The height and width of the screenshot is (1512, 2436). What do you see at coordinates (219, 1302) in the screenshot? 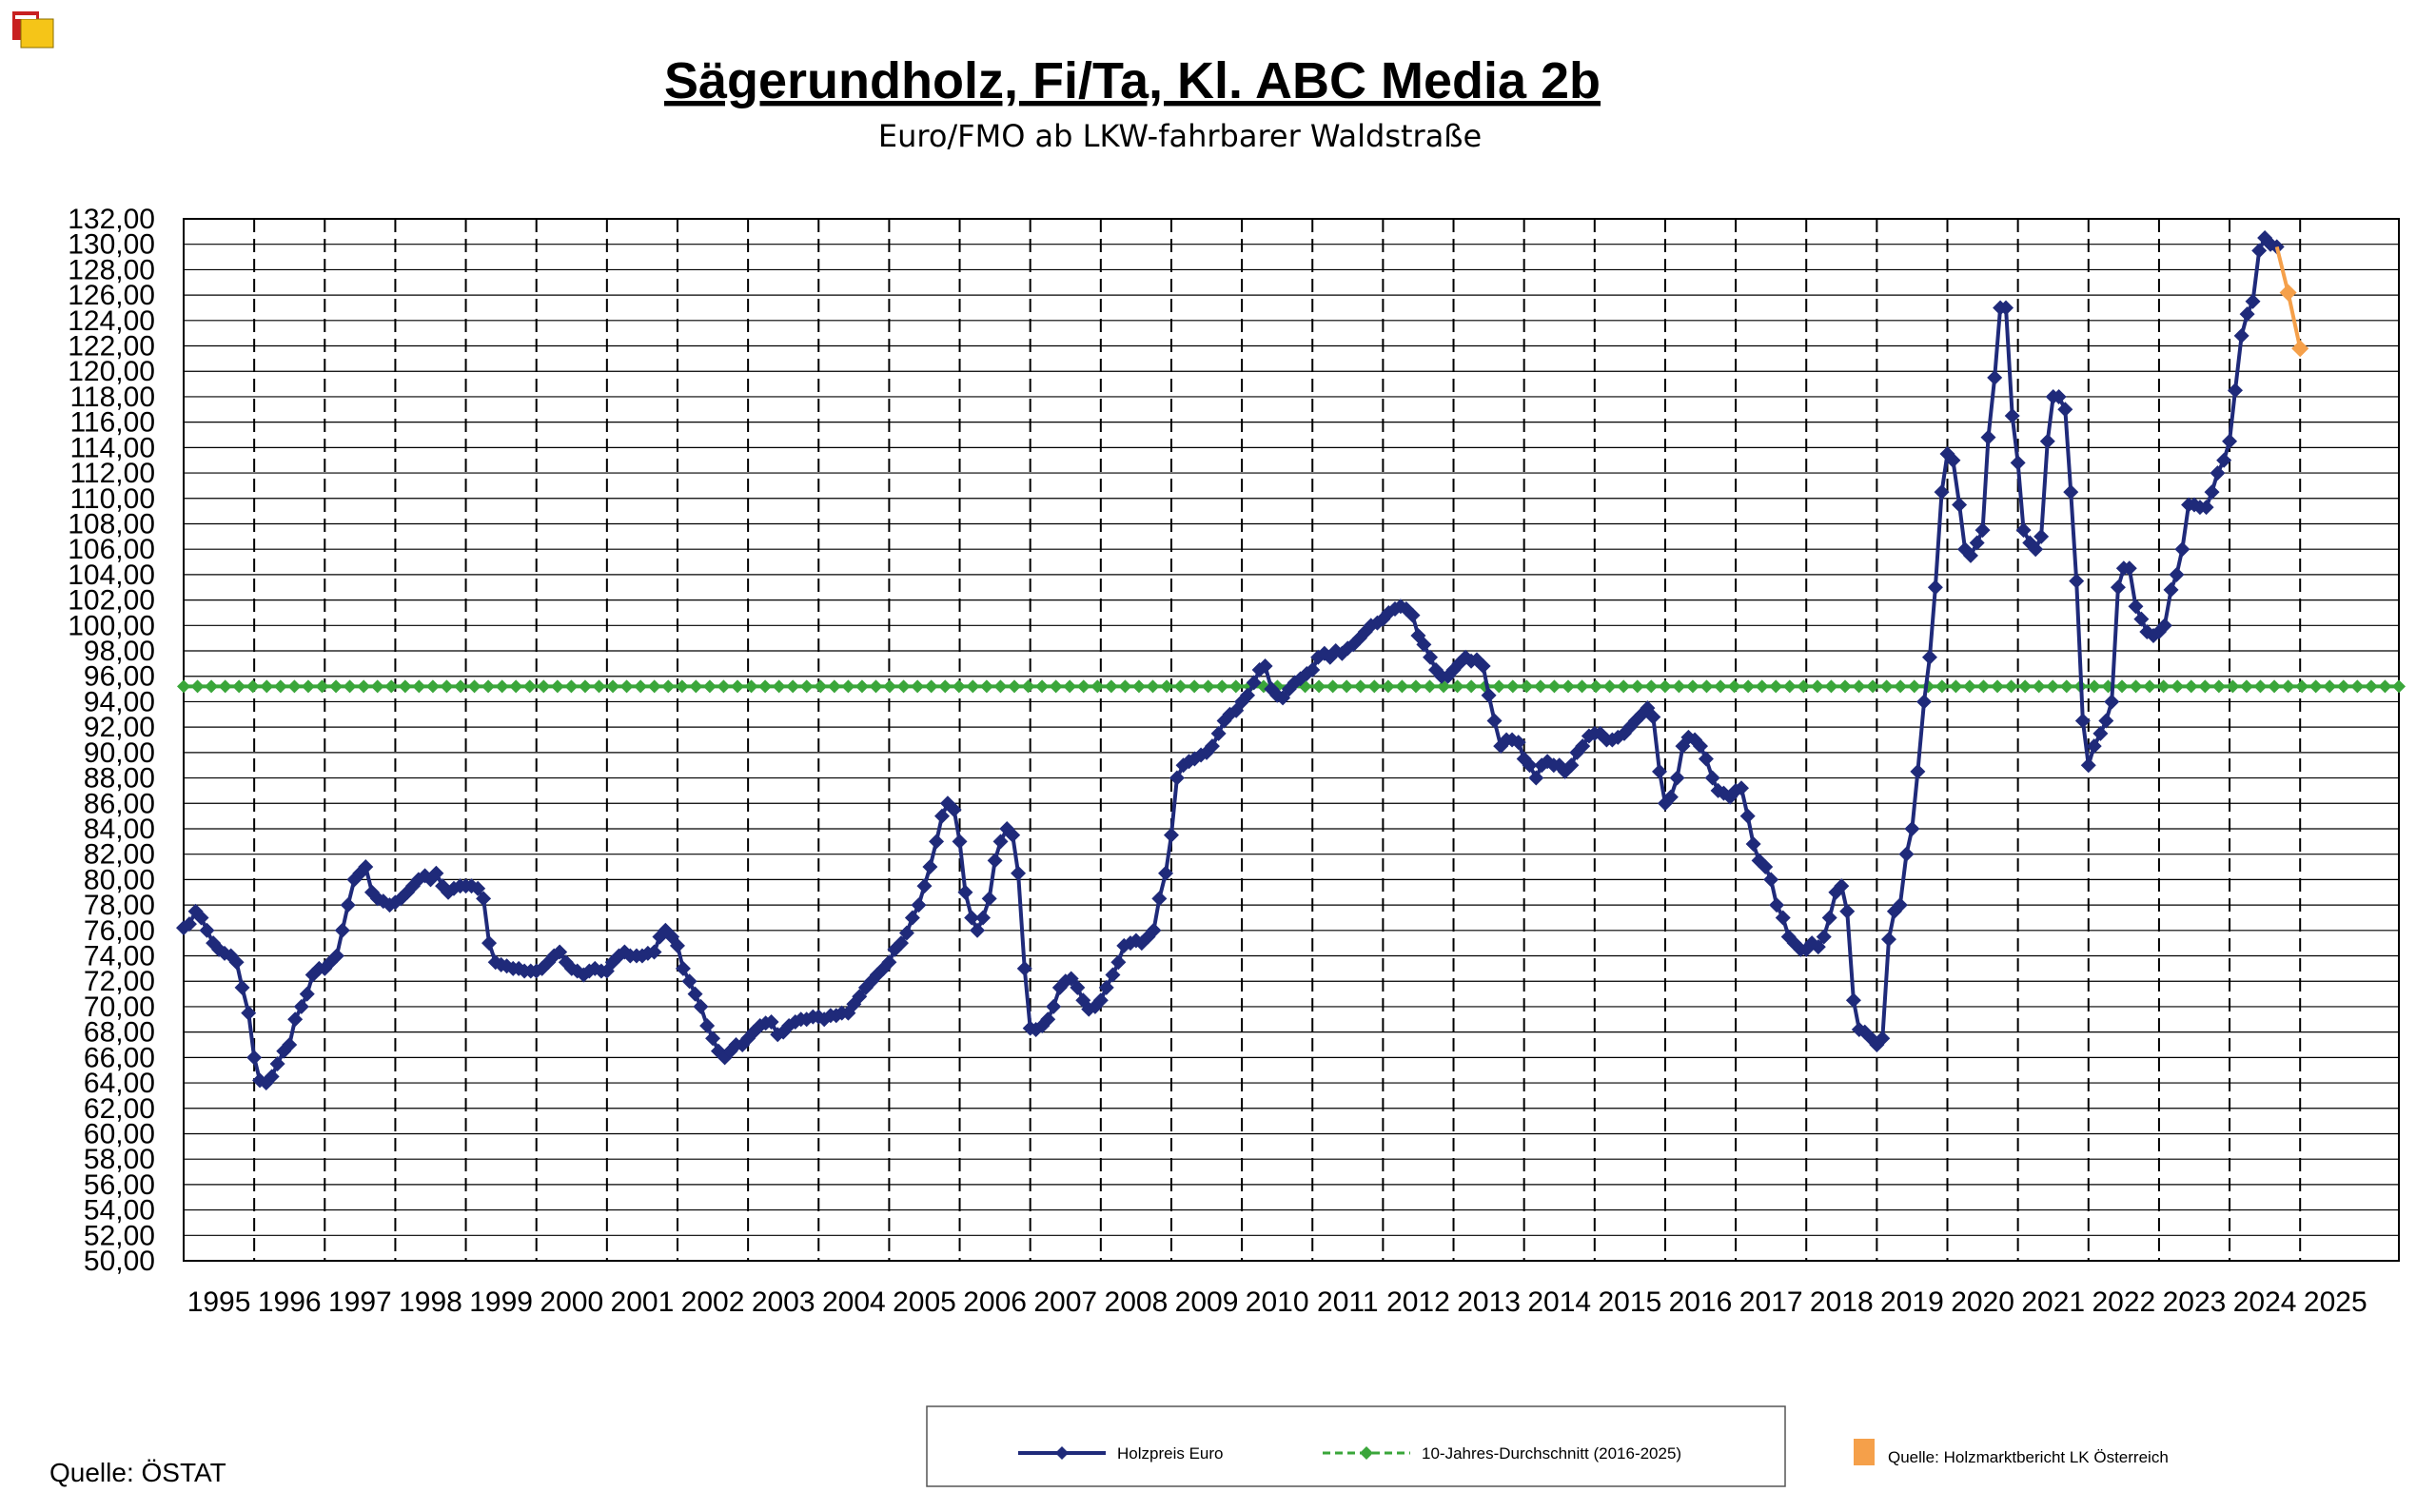
I see `x-tick-label: 1995` at bounding box center [219, 1302].